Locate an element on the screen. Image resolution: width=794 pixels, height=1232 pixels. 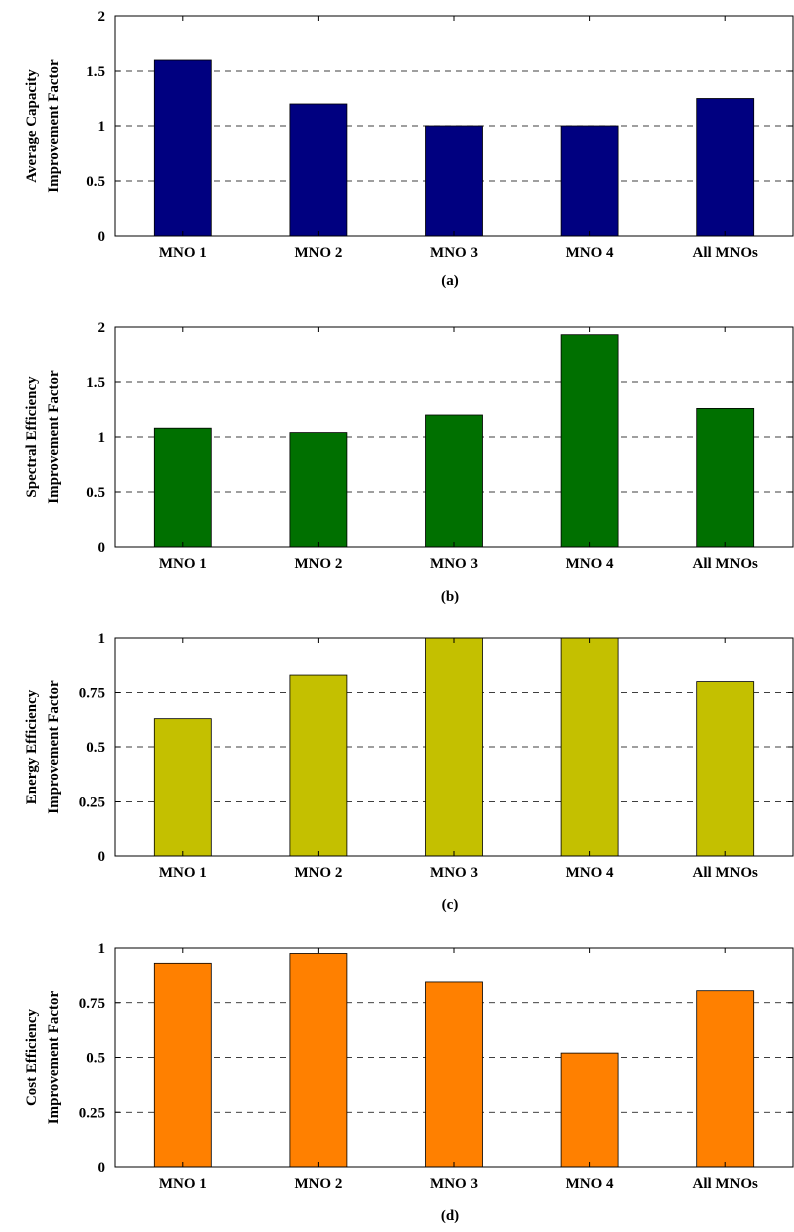
y-axis-label: Energy Efficiency is located at coordinates (32, 746).